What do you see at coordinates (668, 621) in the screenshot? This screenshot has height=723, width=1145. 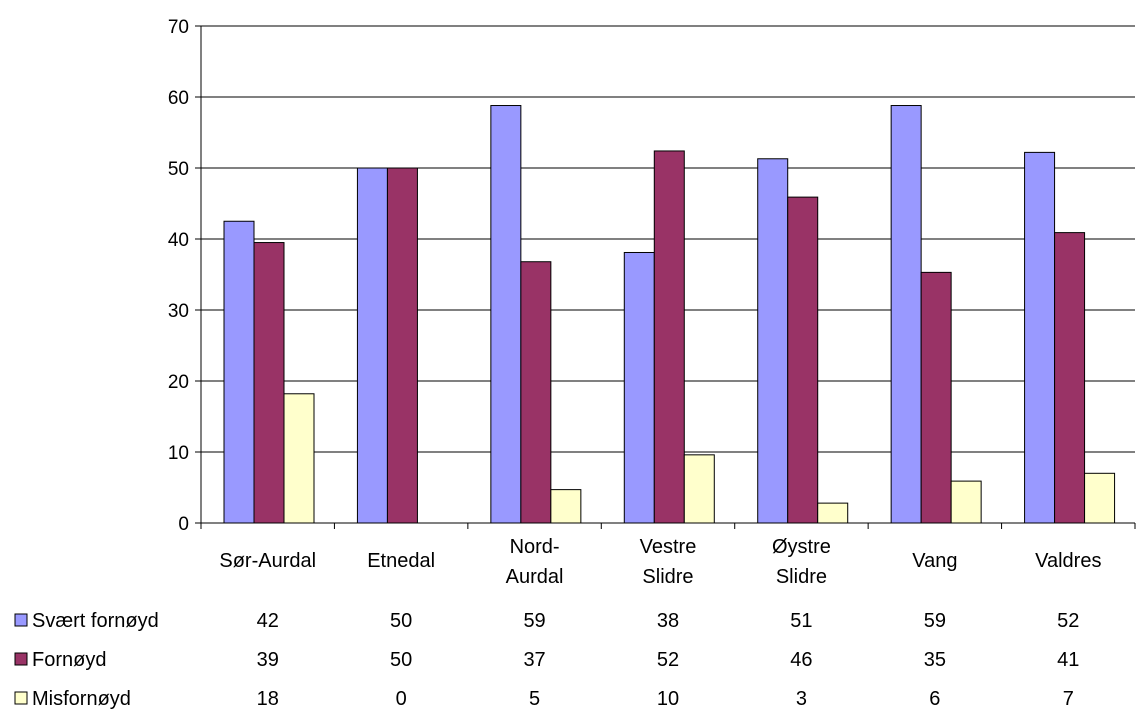 I see `table-value: 38` at bounding box center [668, 621].